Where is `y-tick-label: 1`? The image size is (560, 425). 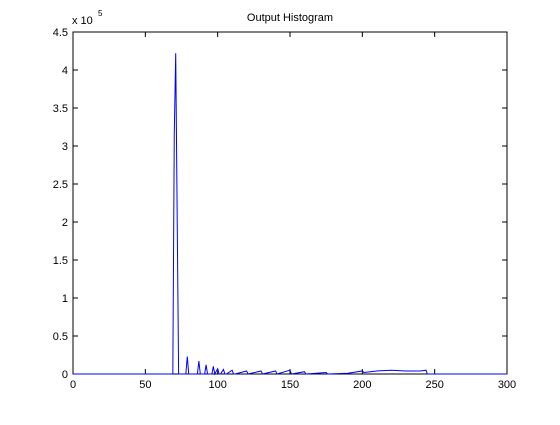
y-tick-label: 1 is located at coordinates (65, 299).